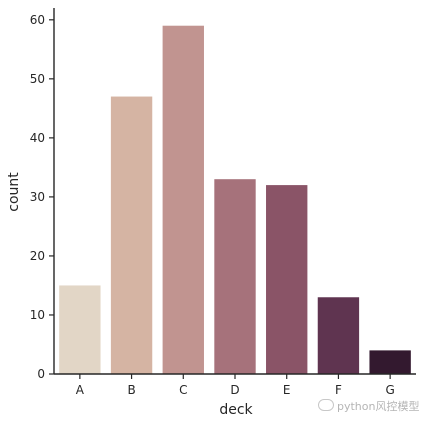  What do you see at coordinates (131, 390) in the screenshot?
I see `x-tick-label: B` at bounding box center [131, 390].